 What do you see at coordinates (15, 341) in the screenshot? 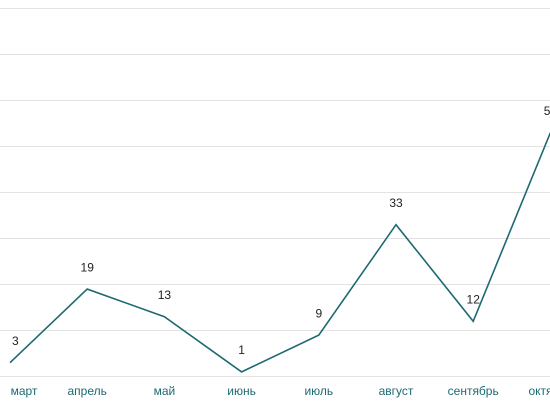
I see `data-label: 3` at bounding box center [15, 341].